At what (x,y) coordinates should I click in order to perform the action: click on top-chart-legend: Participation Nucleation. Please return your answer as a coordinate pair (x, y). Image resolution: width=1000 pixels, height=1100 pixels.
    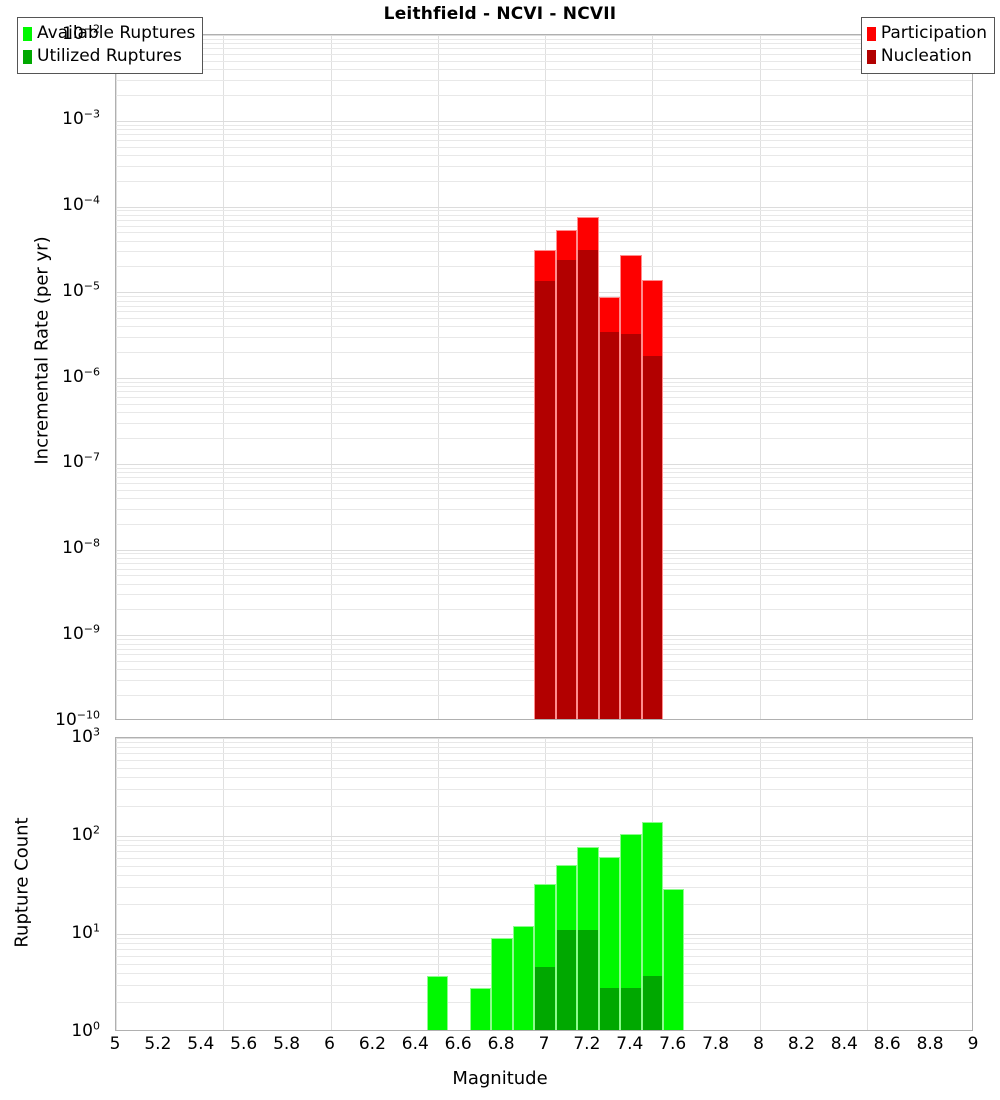
    Looking at the image, I should click on (927, 45).